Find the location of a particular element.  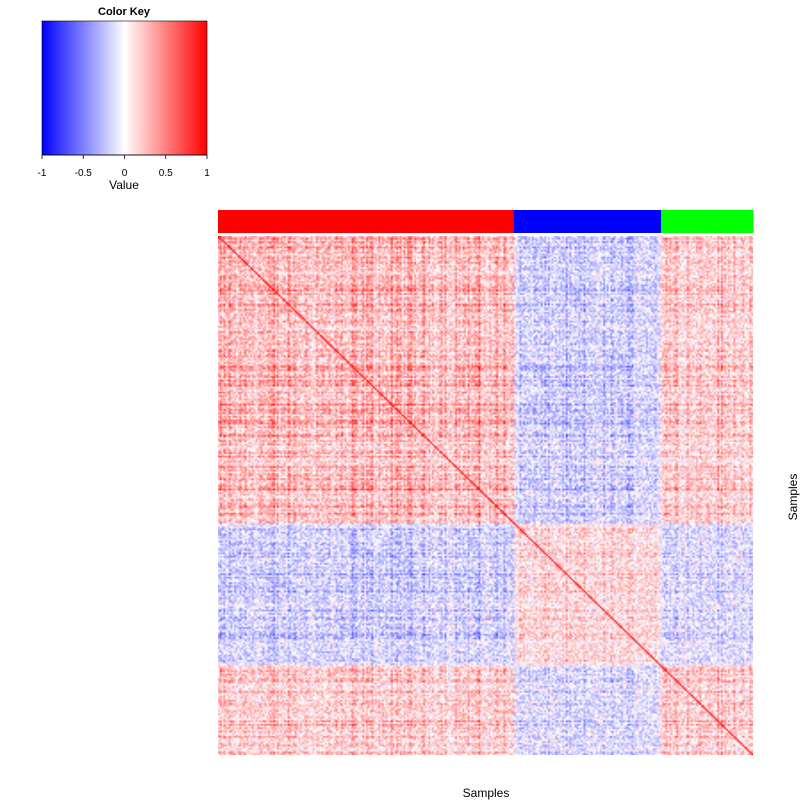

color-key-title: Color Key is located at coordinates (124, 12).